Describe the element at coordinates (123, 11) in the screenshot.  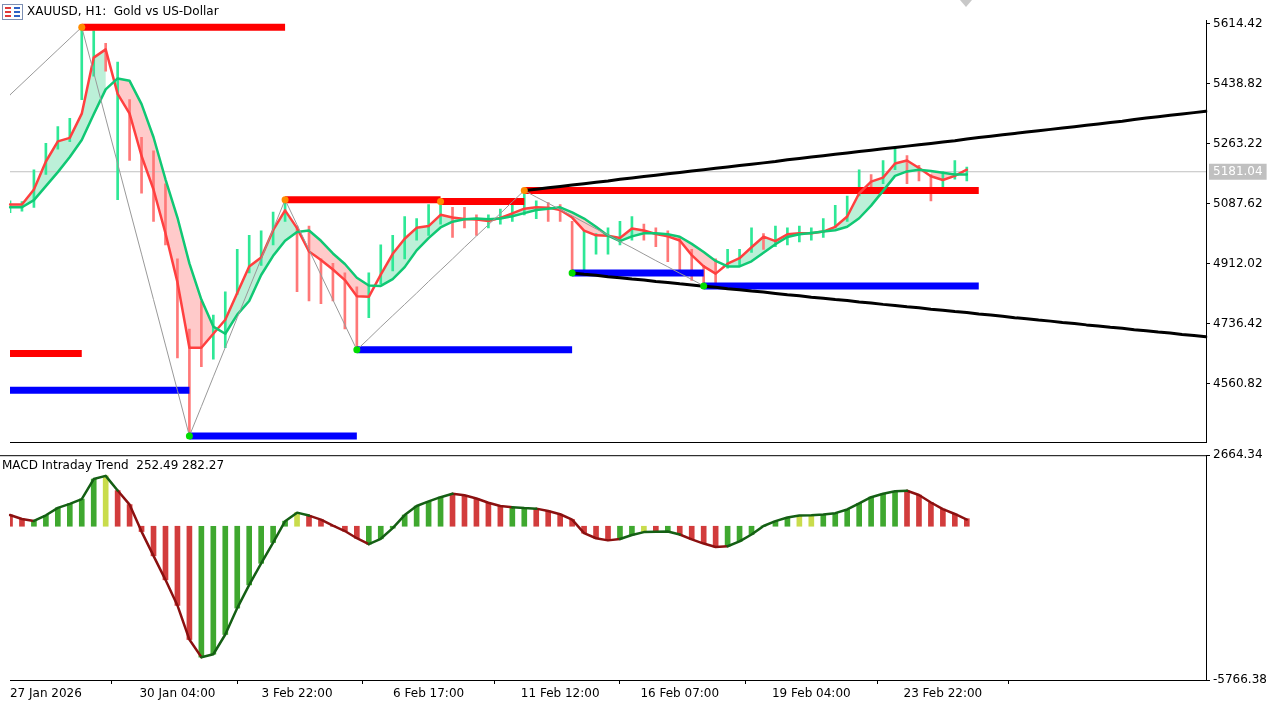
I see `chart-title: XAUUSD, H1: Gold vs US-Dollar` at that location.